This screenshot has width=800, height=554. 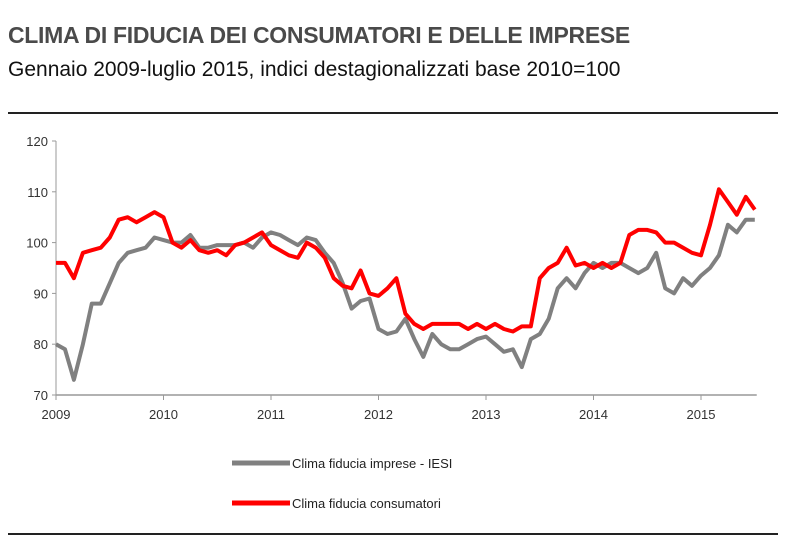 I want to click on y-tick-label: 110, so click(x=37, y=192).